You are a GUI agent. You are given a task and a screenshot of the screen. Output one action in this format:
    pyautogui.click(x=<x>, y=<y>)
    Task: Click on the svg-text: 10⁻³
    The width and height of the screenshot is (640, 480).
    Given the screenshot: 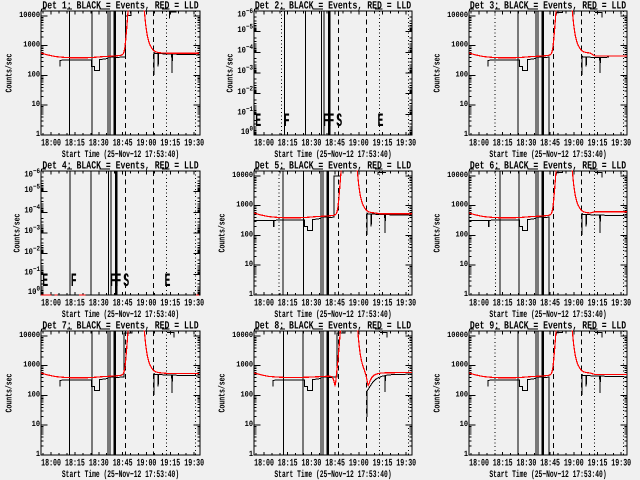 What is the action you would take?
    pyautogui.click(x=245, y=71)
    